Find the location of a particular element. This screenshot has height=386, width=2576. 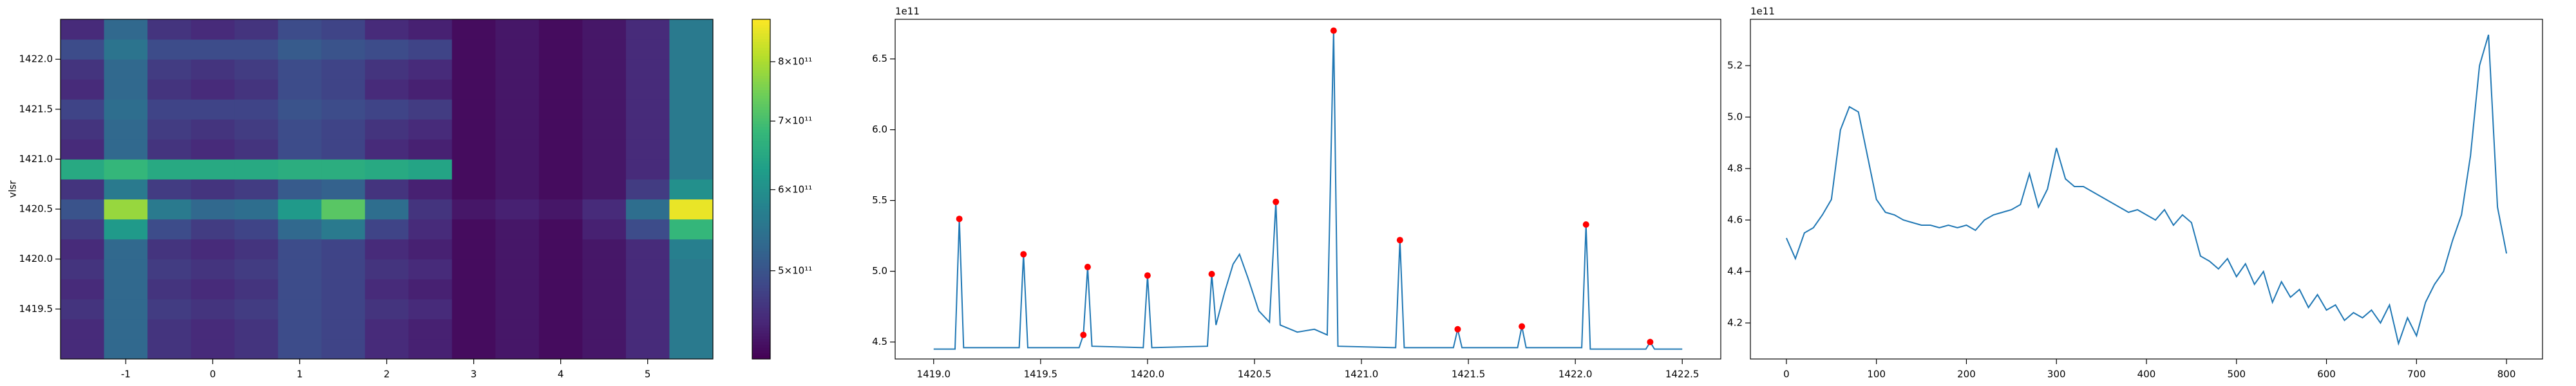

x-tick-label: 2 is located at coordinates (387, 374).